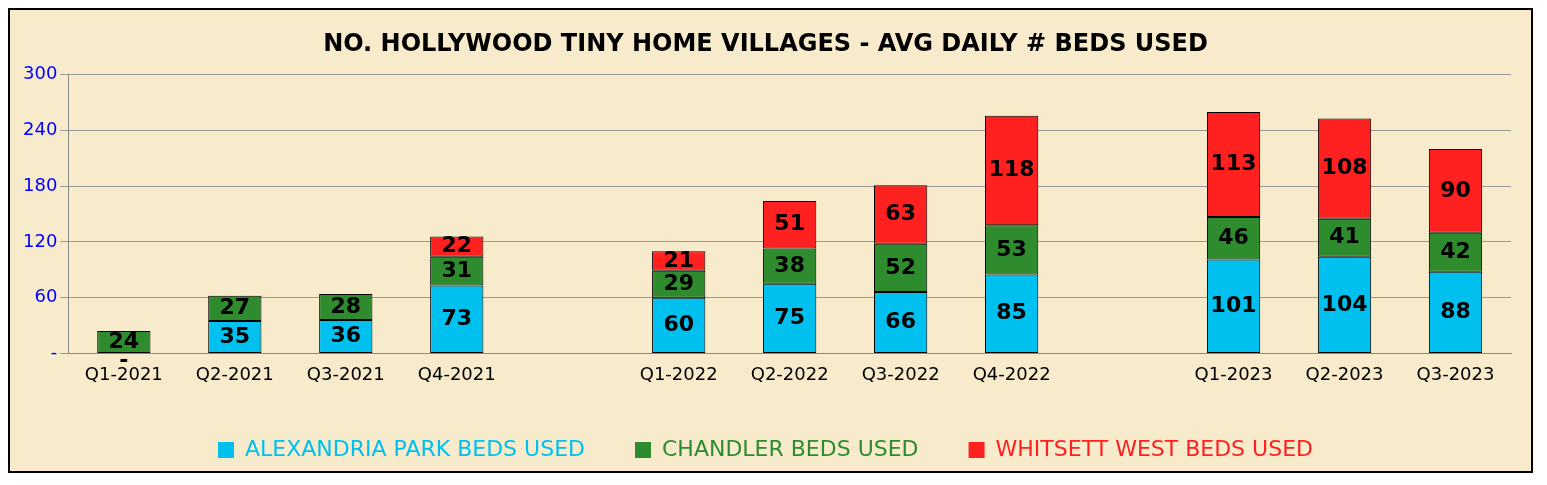 This screenshot has height=485, width=1547. Describe the element at coordinates (765, 42) in the screenshot. I see `chart-title: NO. HOLLYWOOD TINY HOME VILLAGES - AVG DAILY # BEDS USED` at that location.